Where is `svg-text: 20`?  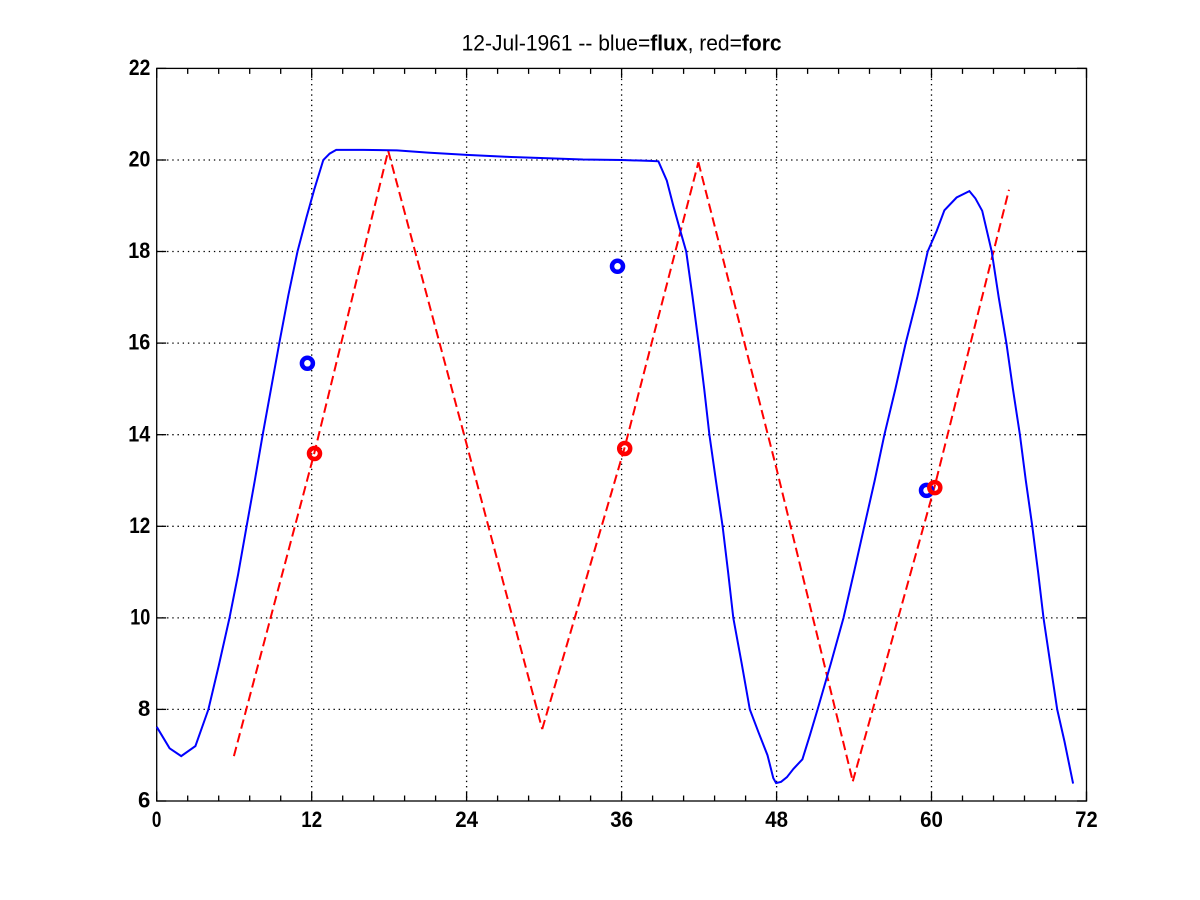 svg-text: 20 is located at coordinates (140, 159).